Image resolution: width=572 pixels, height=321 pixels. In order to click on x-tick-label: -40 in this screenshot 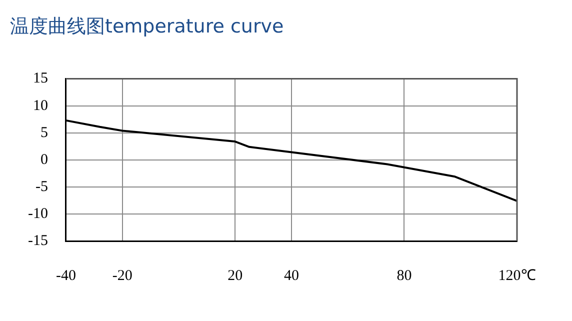, I will do `click(66, 276)`.